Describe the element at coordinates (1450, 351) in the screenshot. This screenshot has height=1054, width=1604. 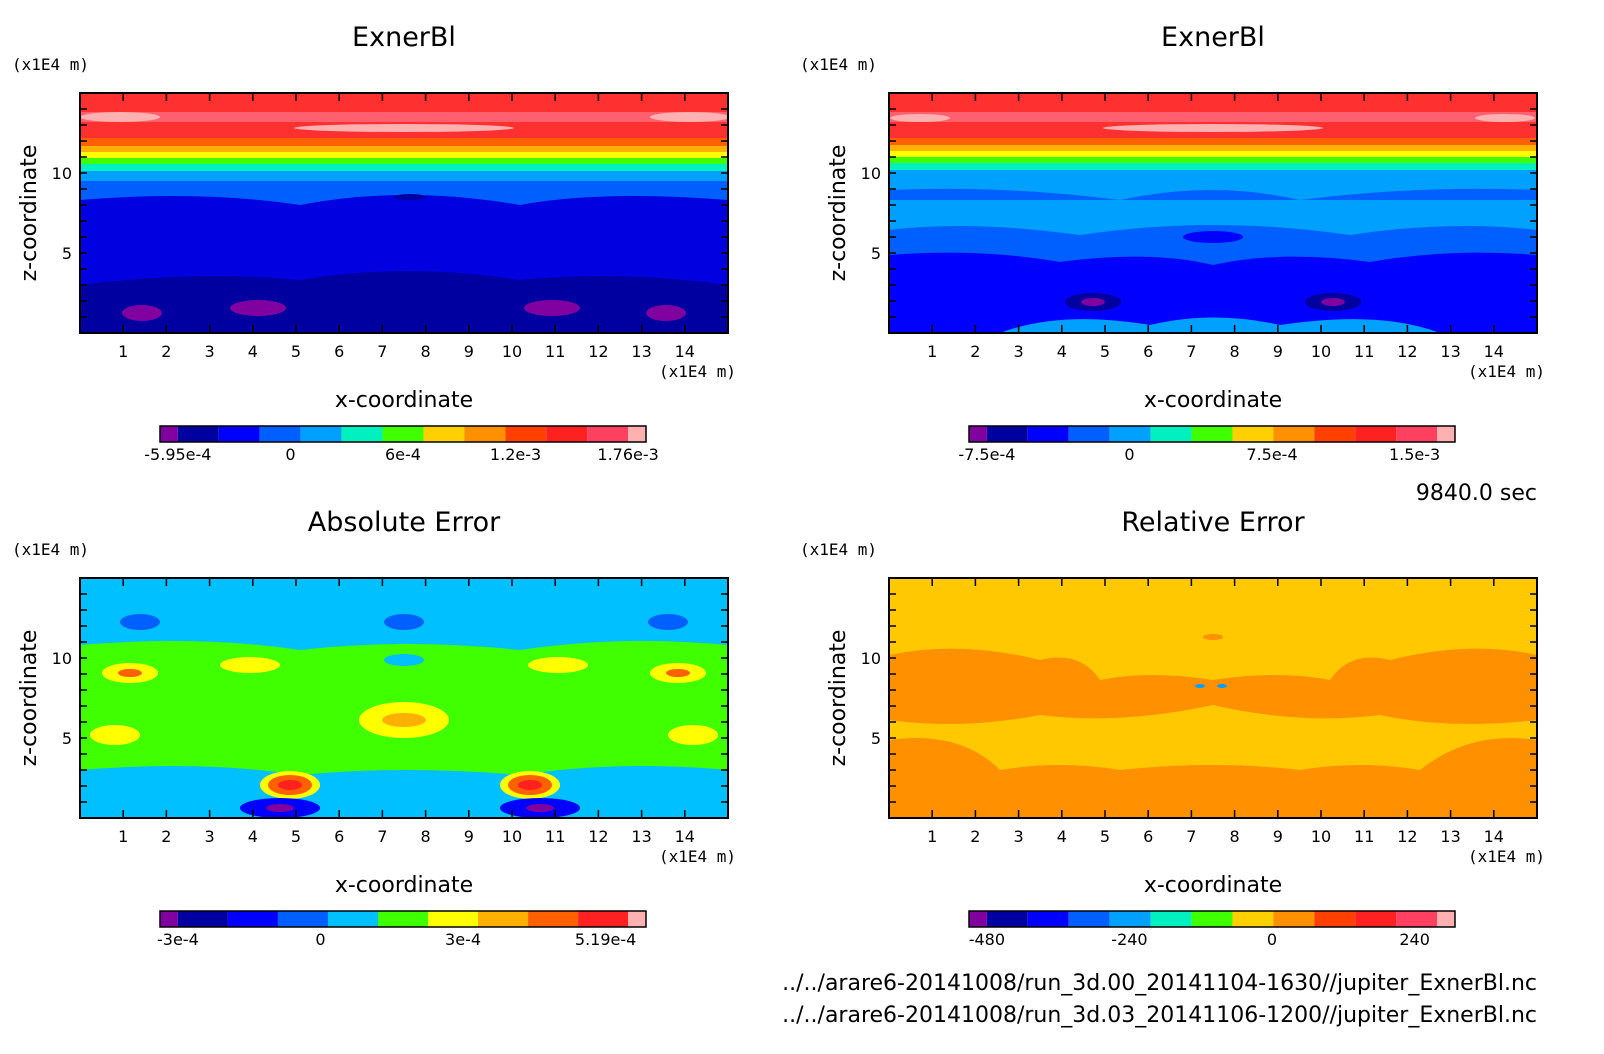
I see `x-tick-label: 13` at that location.